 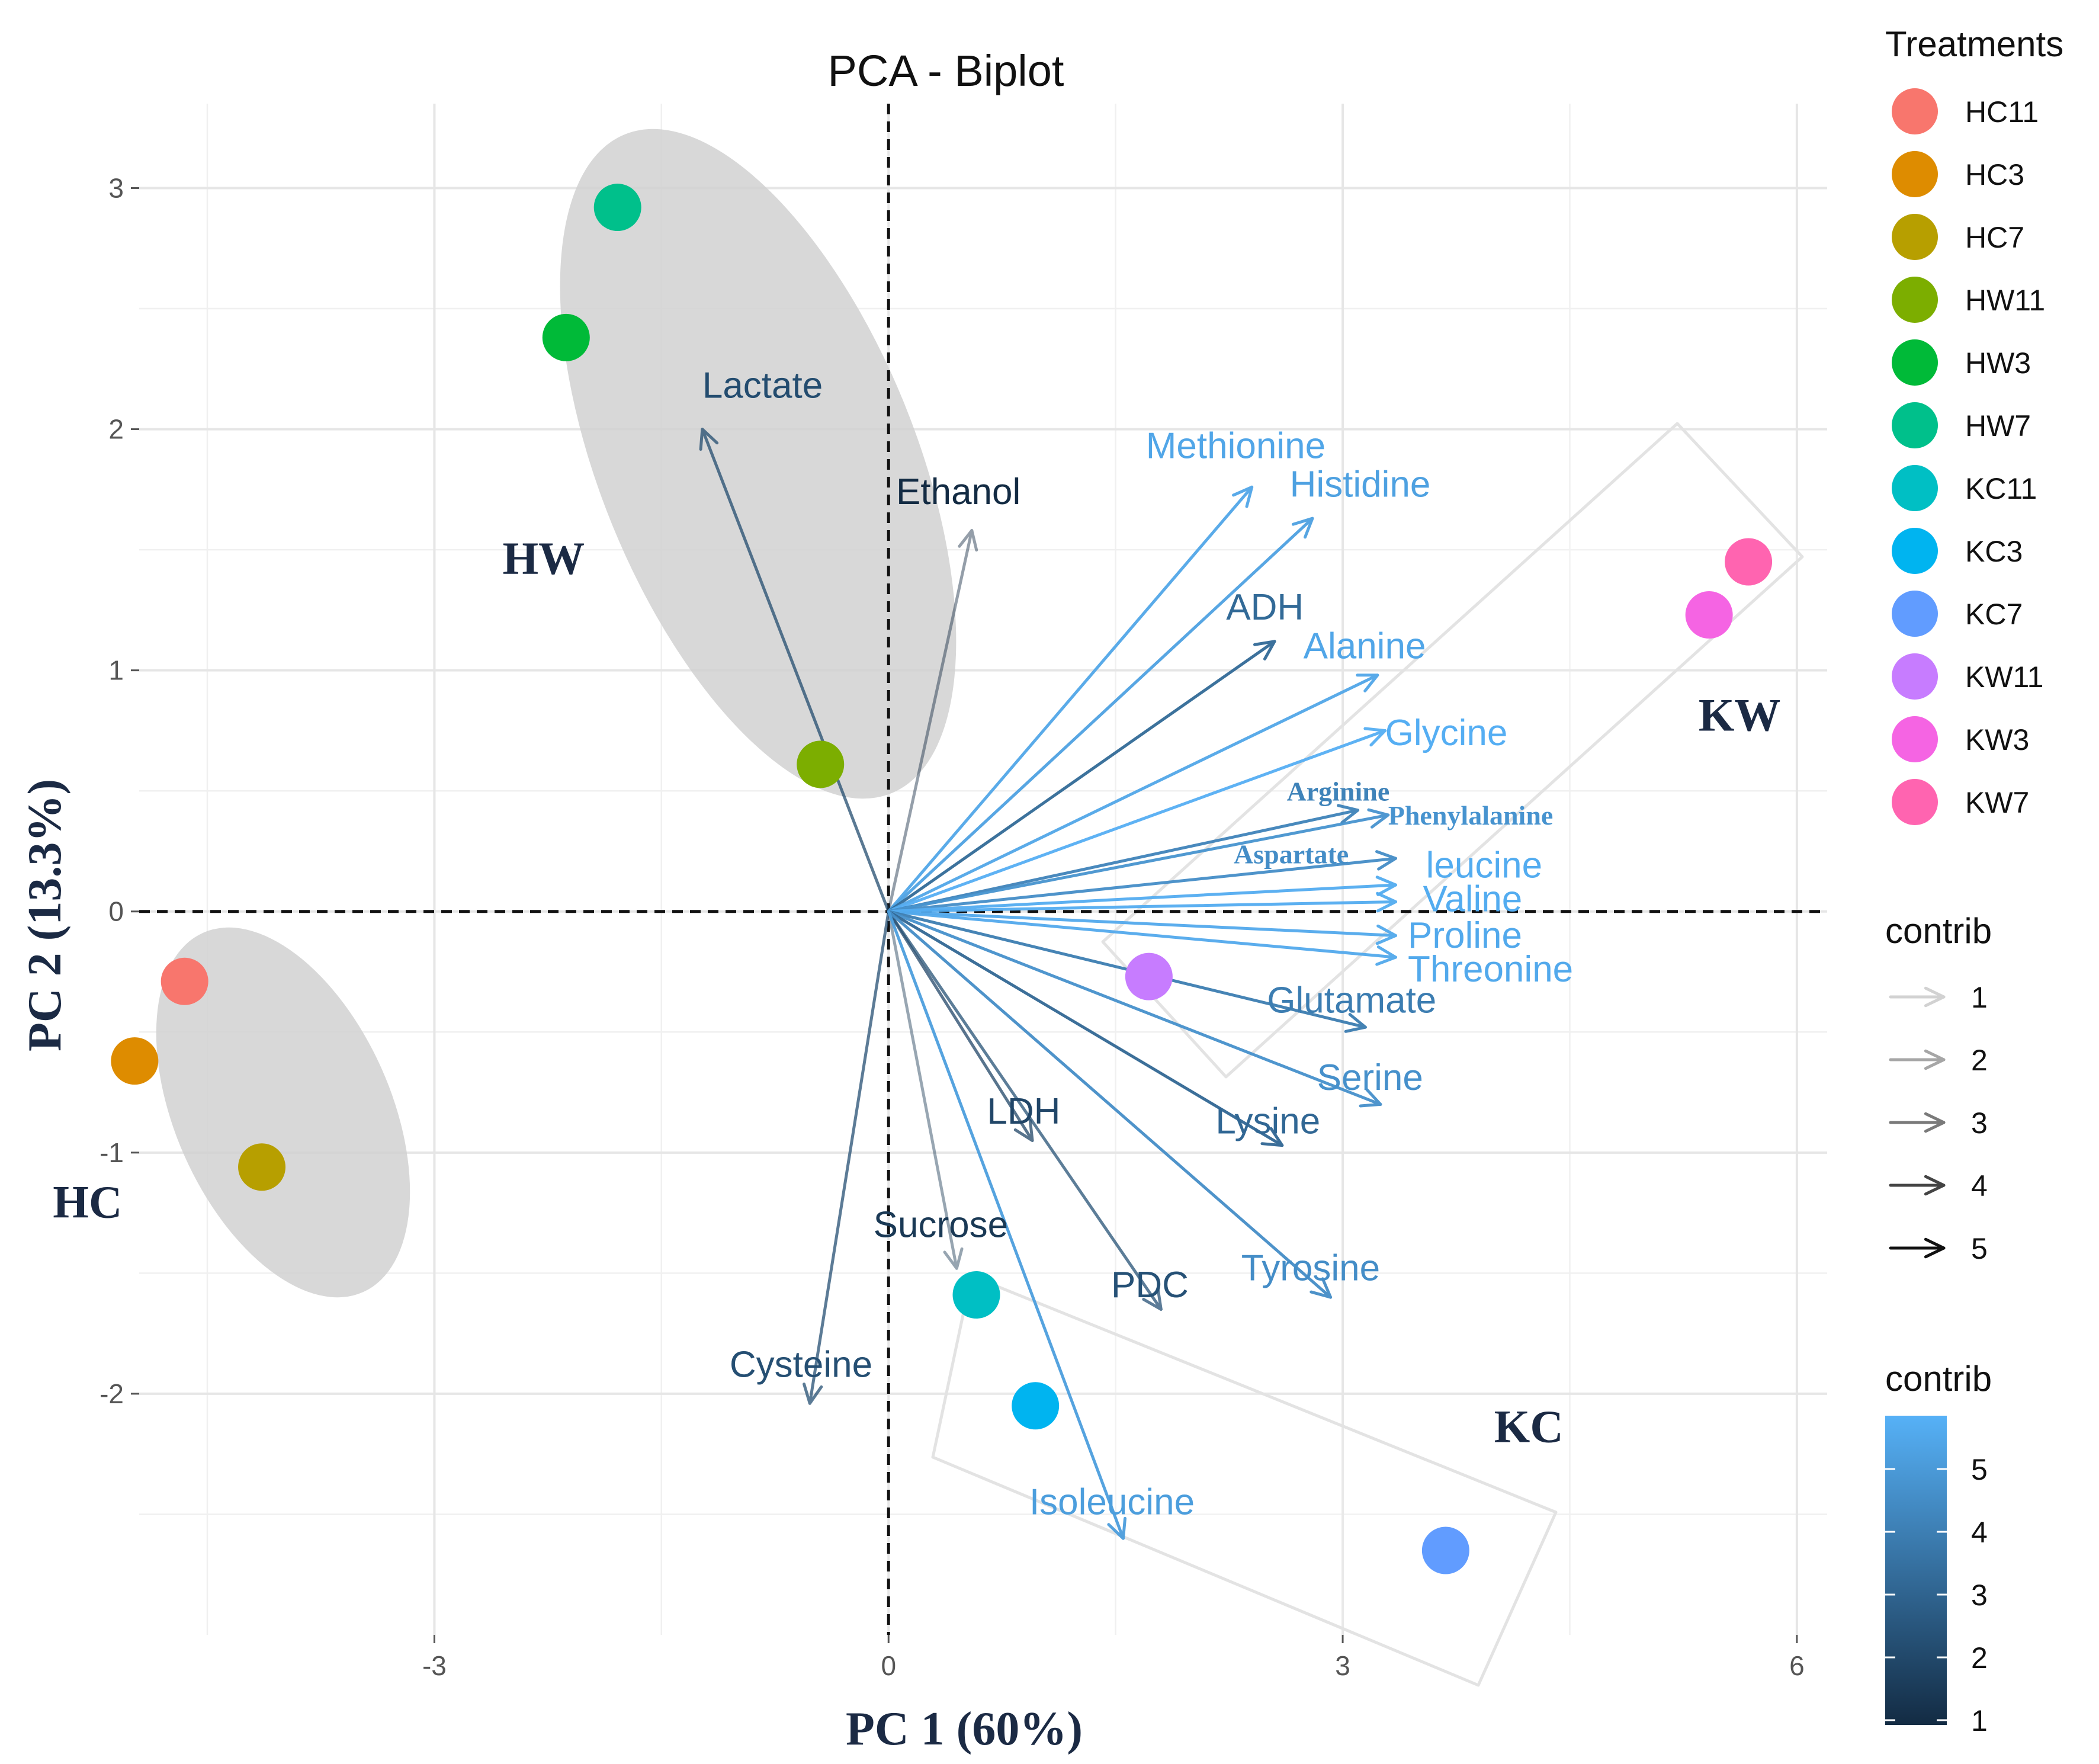 What do you see at coordinates (543, 558) in the screenshot?
I see `group-label-hw: HW` at bounding box center [543, 558].